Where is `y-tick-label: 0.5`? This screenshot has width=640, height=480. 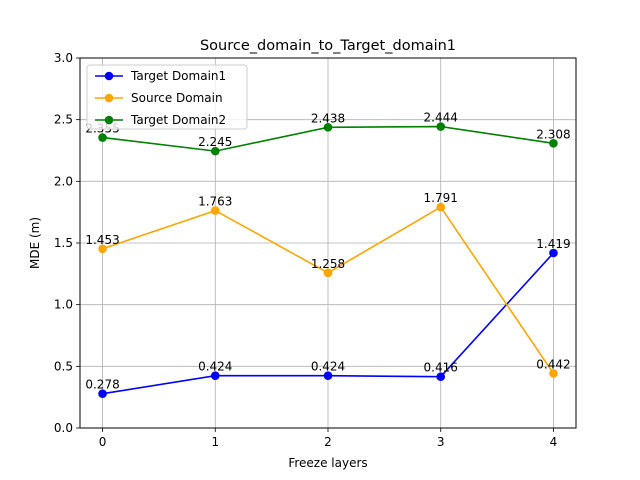 y-tick-label: 0.5 is located at coordinates (63, 366).